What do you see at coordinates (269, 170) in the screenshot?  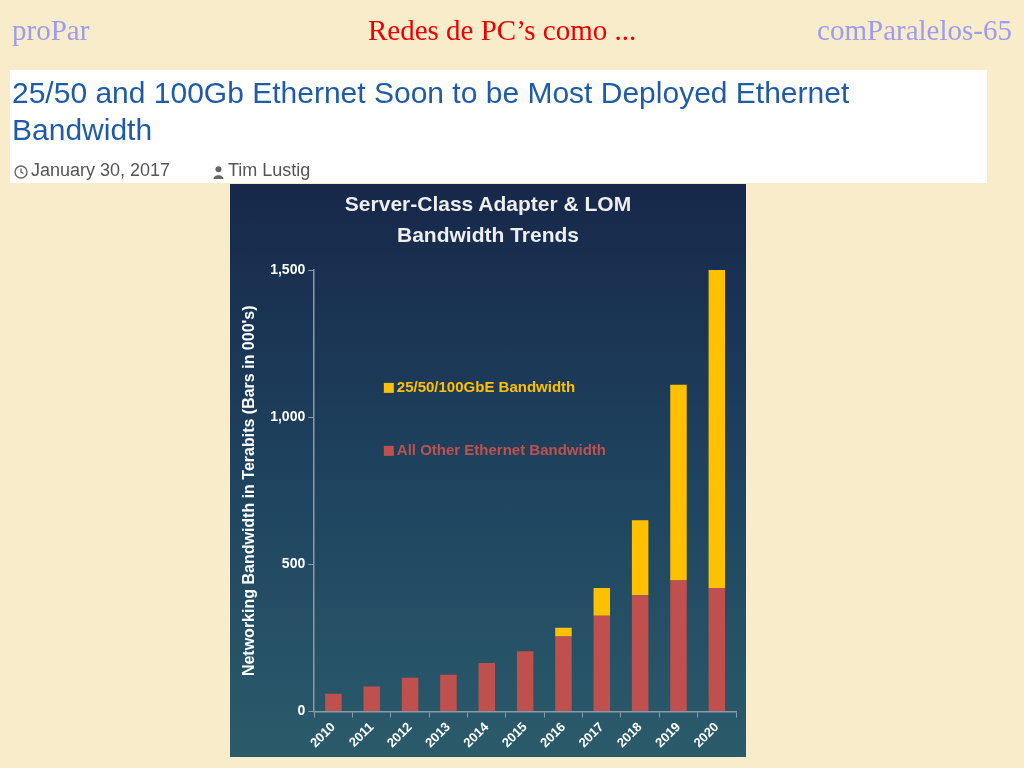 I see `text: Tim Lustig` at bounding box center [269, 170].